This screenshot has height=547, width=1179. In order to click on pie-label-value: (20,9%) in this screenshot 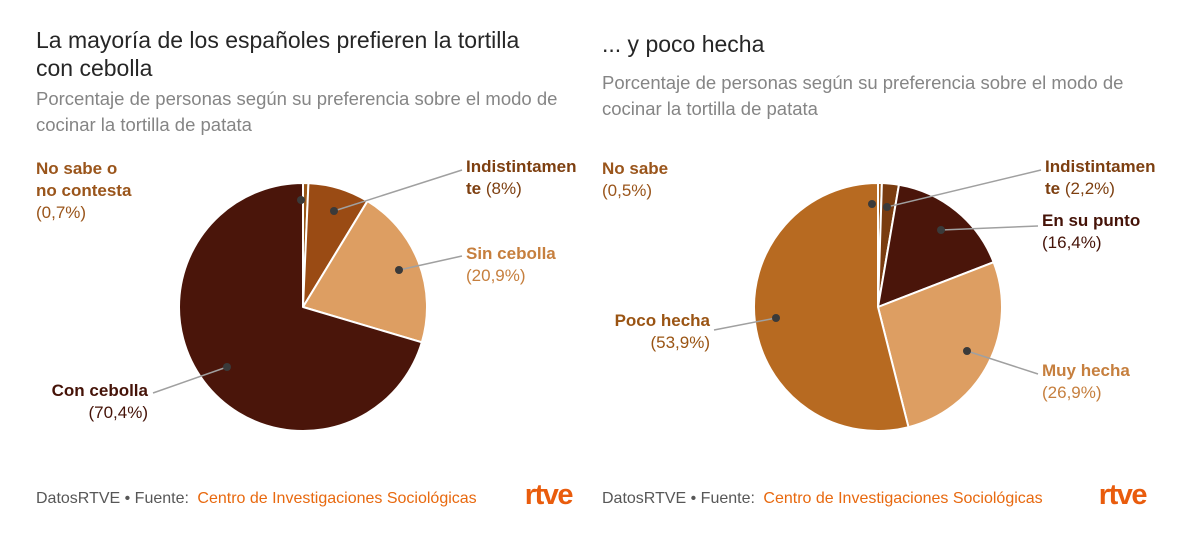, I will do `click(496, 275)`.